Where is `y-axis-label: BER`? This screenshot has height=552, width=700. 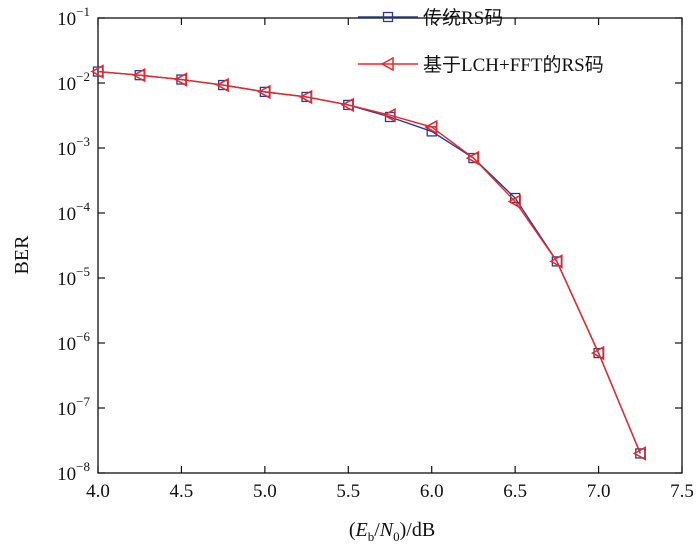 y-axis-label: BER is located at coordinates (22, 255).